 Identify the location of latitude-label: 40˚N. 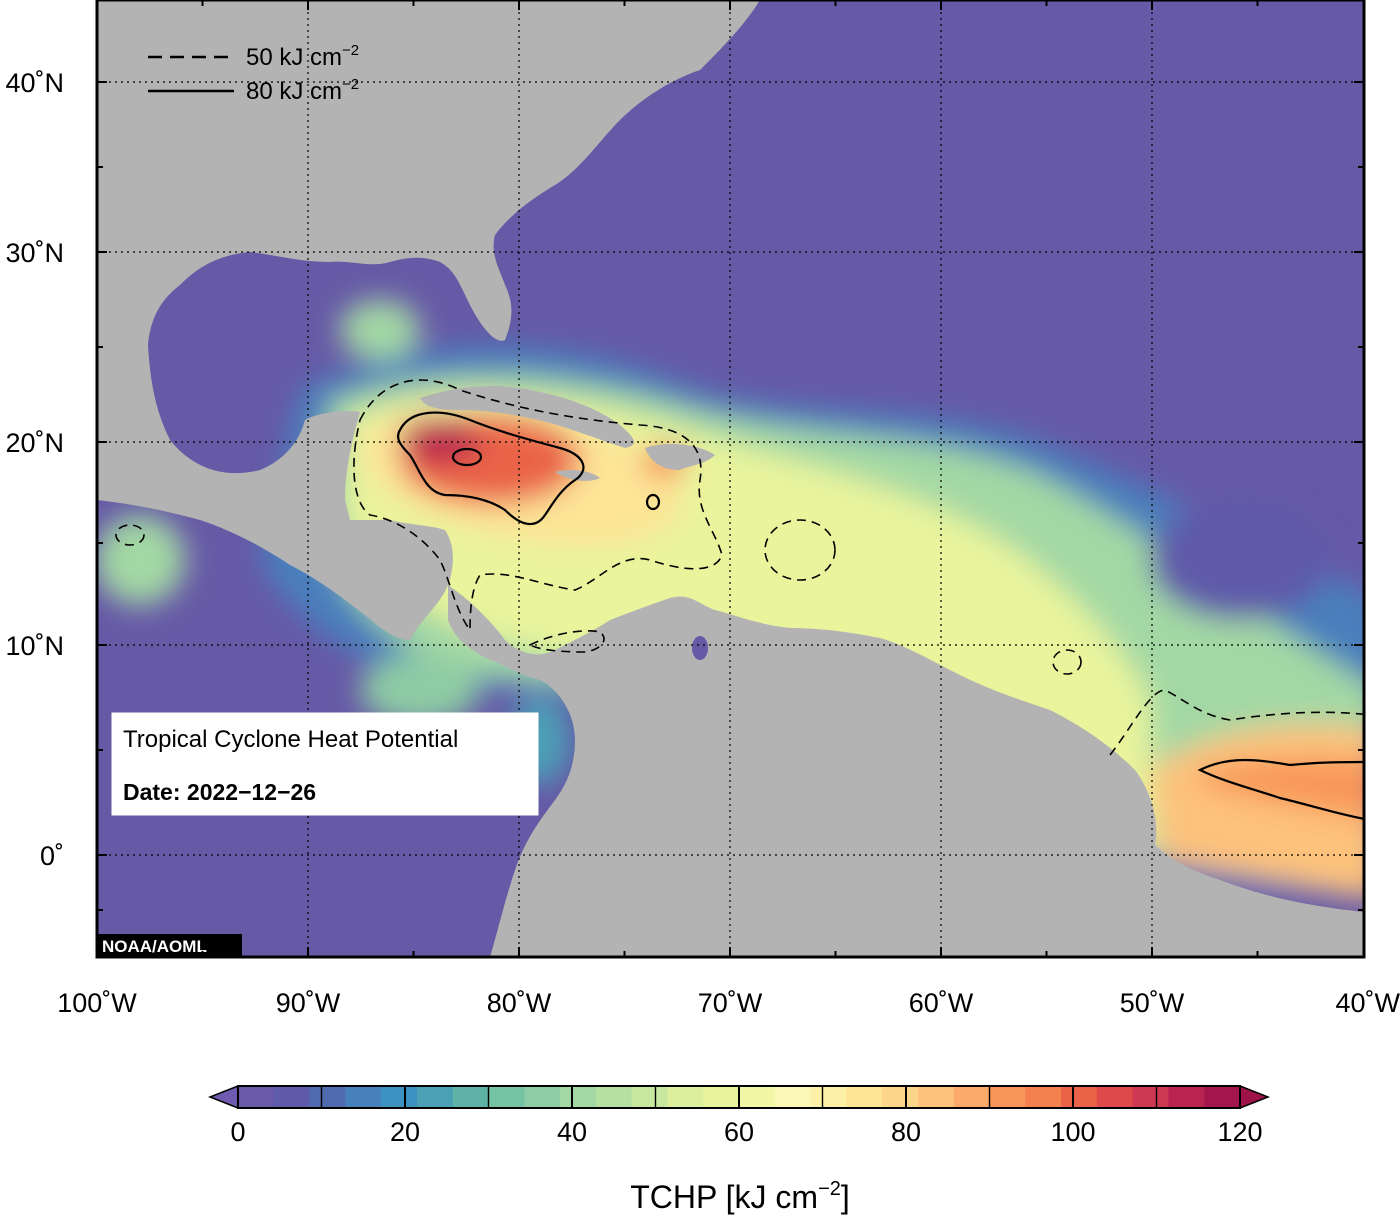
(34, 83).